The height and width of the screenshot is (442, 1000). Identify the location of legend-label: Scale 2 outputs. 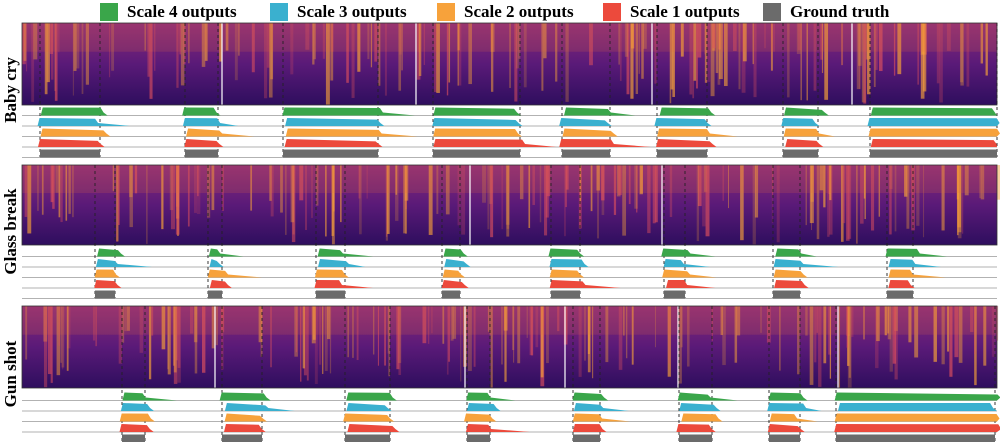
(519, 11).